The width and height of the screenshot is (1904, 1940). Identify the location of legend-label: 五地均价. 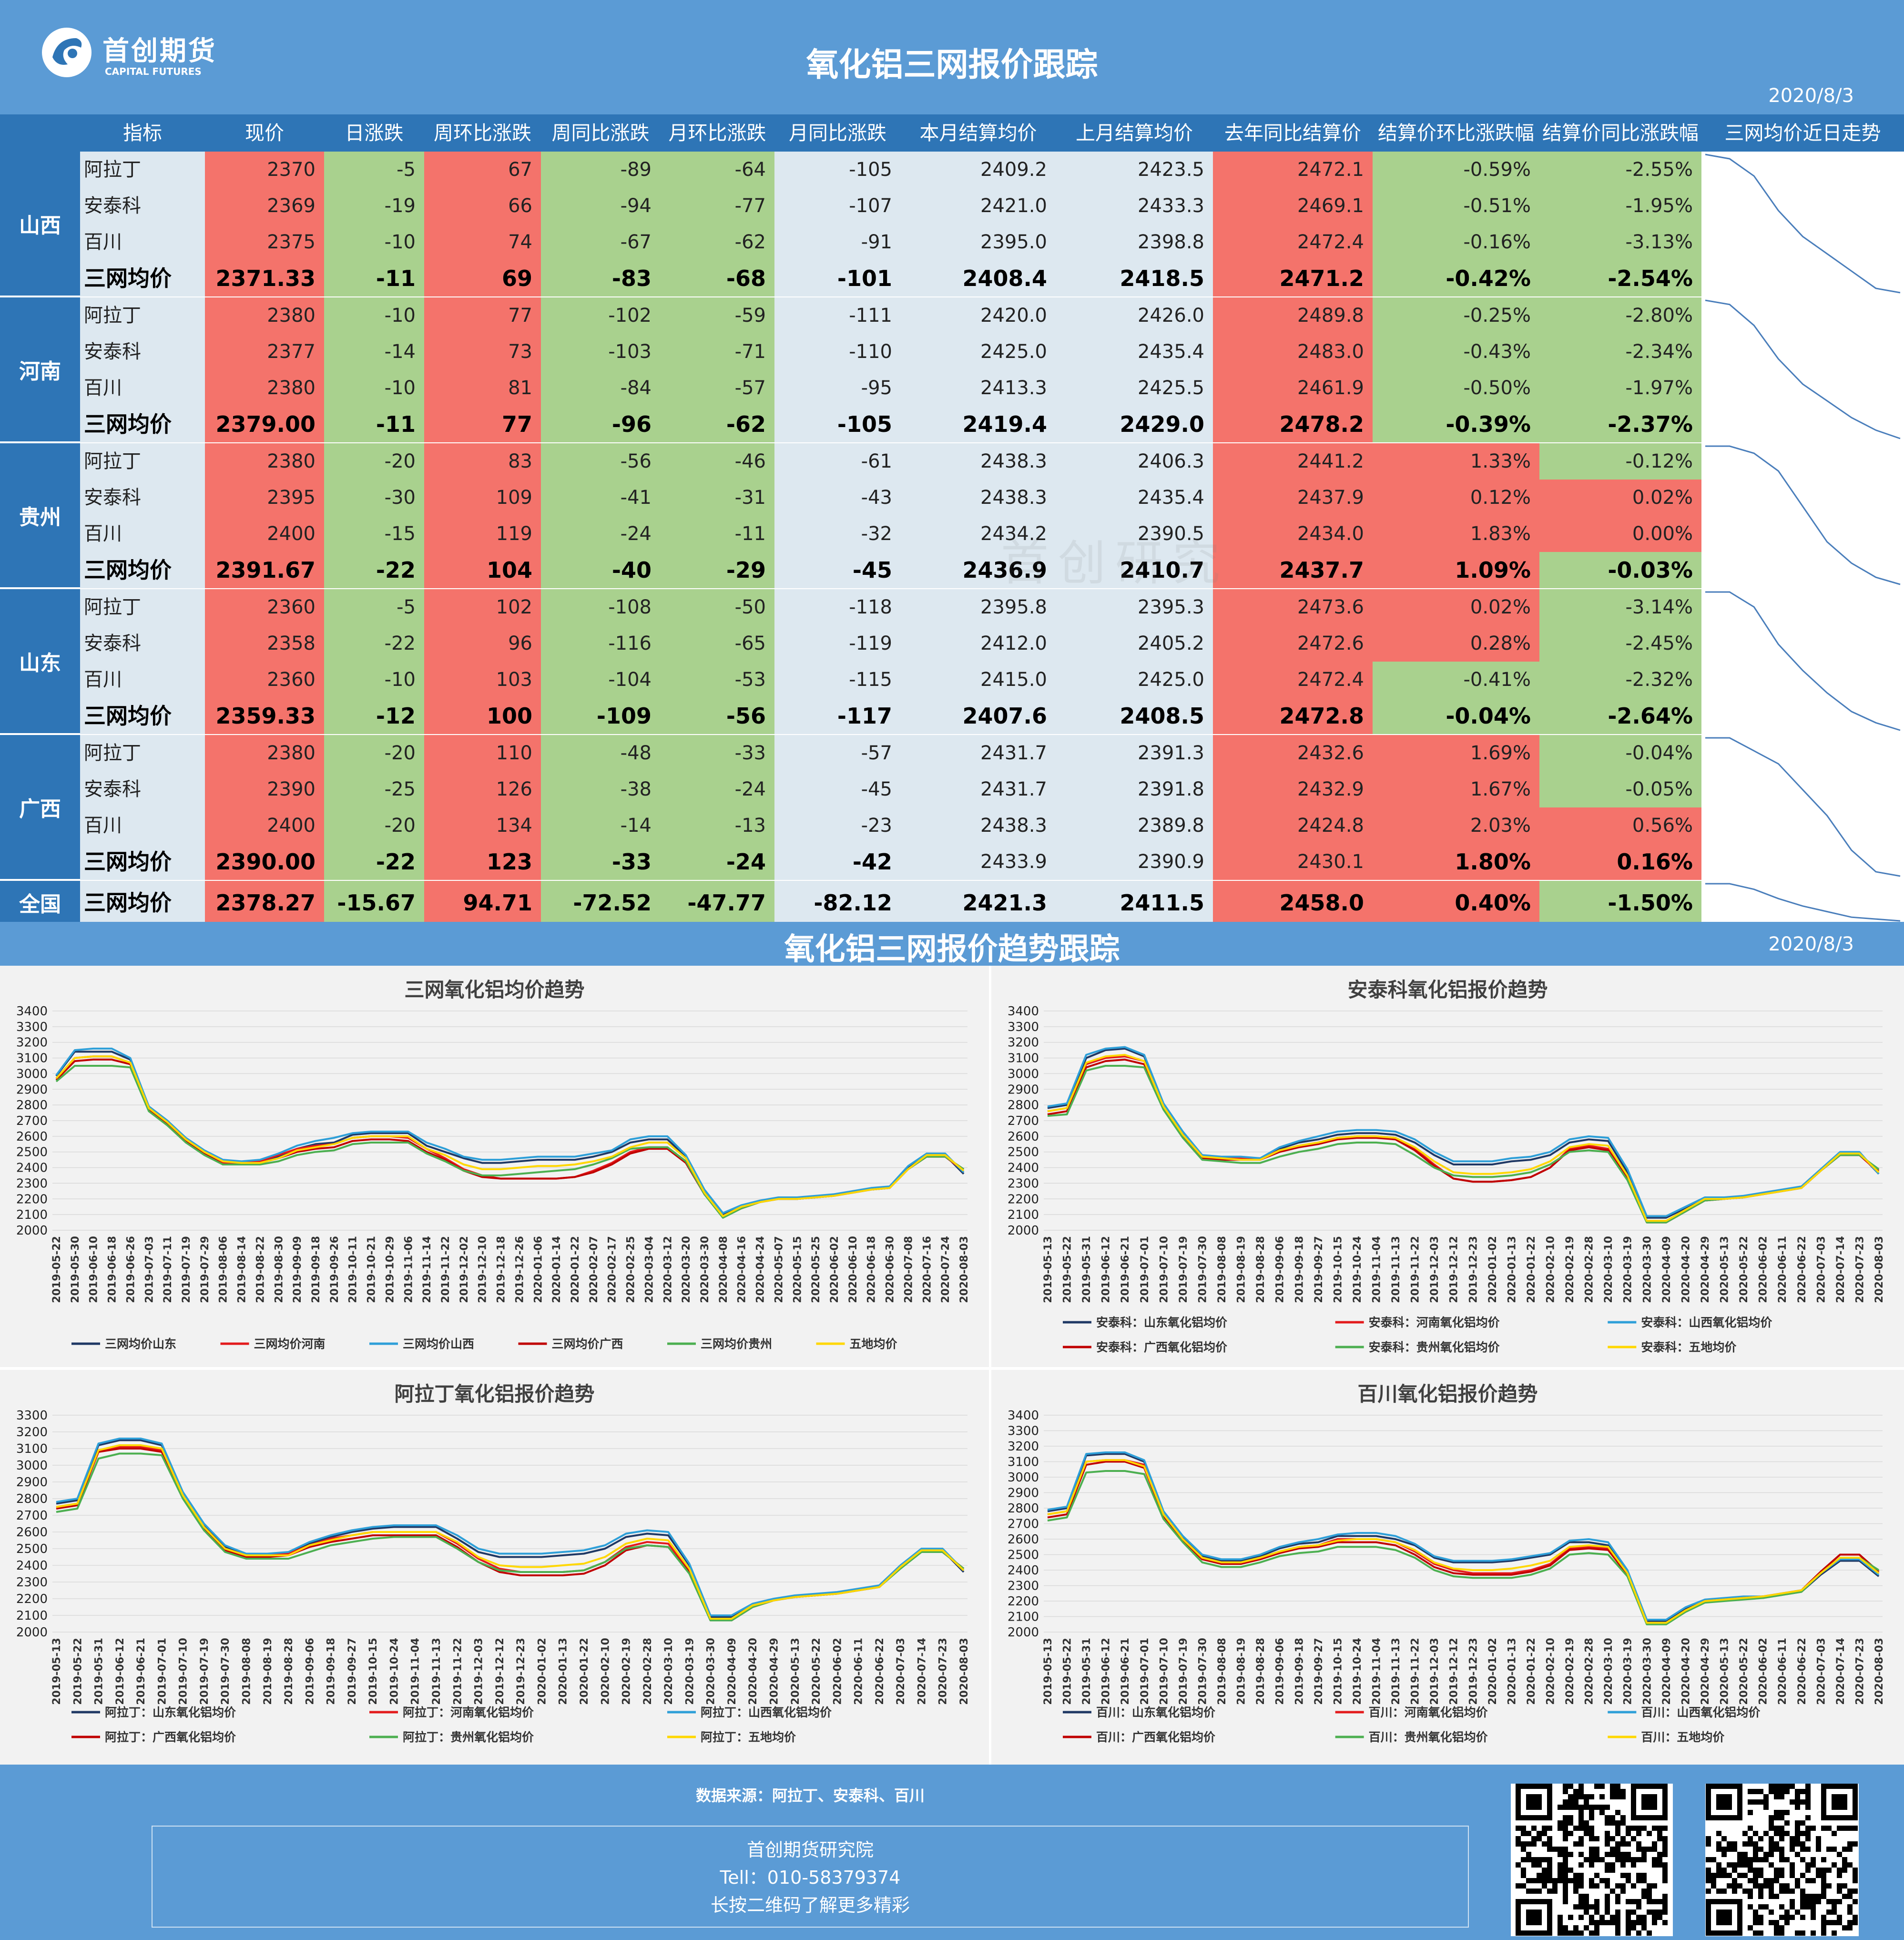
(874, 1344).